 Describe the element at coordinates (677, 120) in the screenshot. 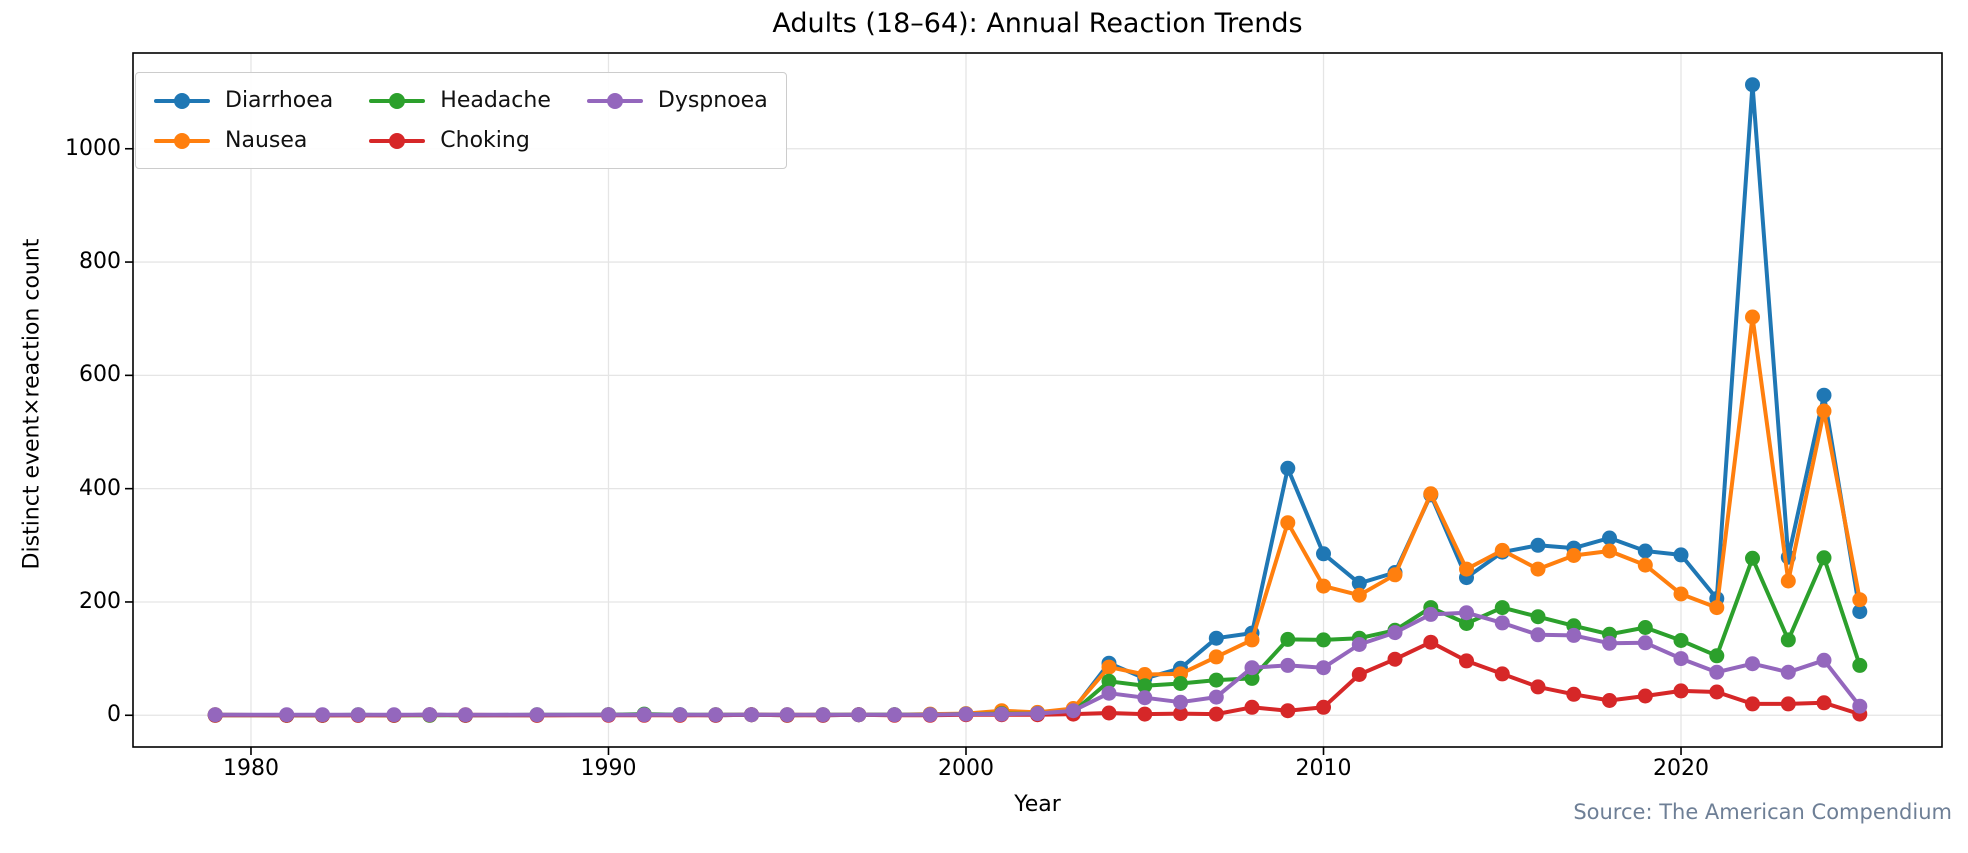

I see `legend-column: Dyspnoea` at that location.